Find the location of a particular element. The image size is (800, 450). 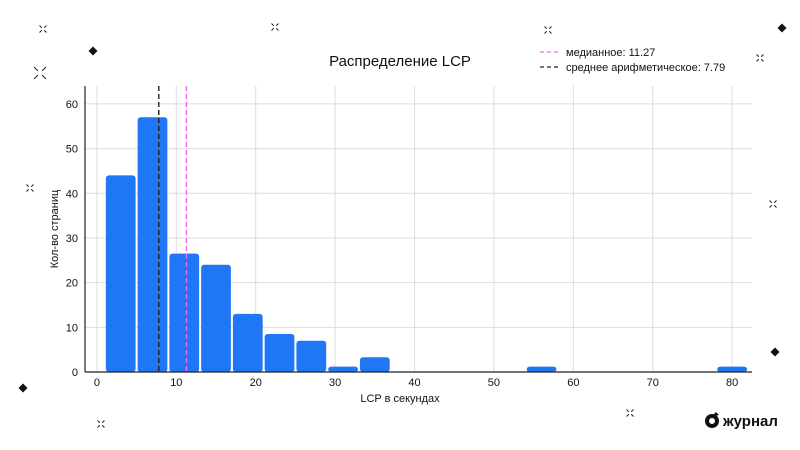

y-tick-label: 40 is located at coordinates (72, 194).